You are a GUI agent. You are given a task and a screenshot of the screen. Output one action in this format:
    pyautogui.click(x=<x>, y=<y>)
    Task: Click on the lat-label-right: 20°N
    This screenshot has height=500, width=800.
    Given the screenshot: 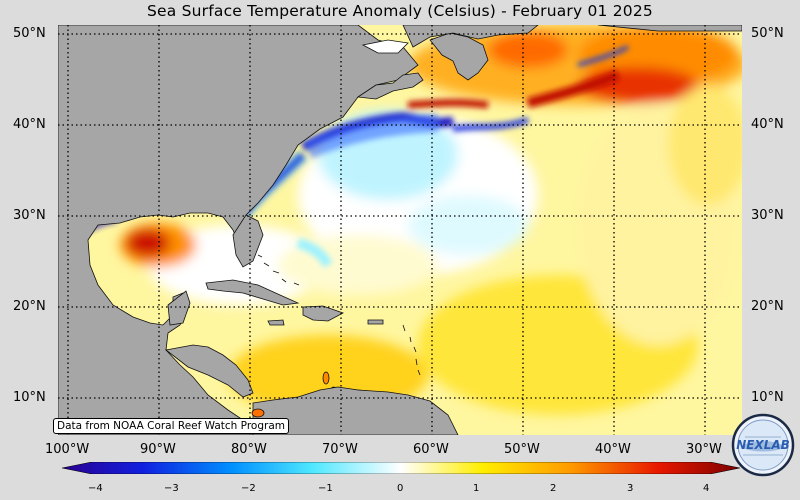 What is the action you would take?
    pyautogui.click(x=767, y=306)
    